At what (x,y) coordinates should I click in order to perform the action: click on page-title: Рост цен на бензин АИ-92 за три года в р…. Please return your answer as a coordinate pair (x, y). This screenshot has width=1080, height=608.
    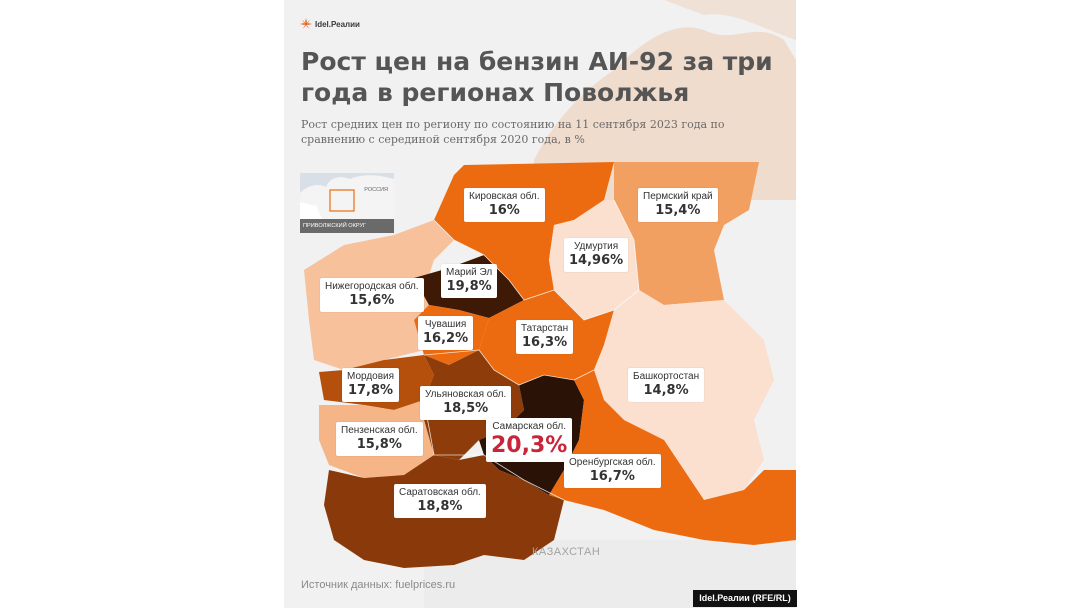
    Looking at the image, I should click on (537, 77).